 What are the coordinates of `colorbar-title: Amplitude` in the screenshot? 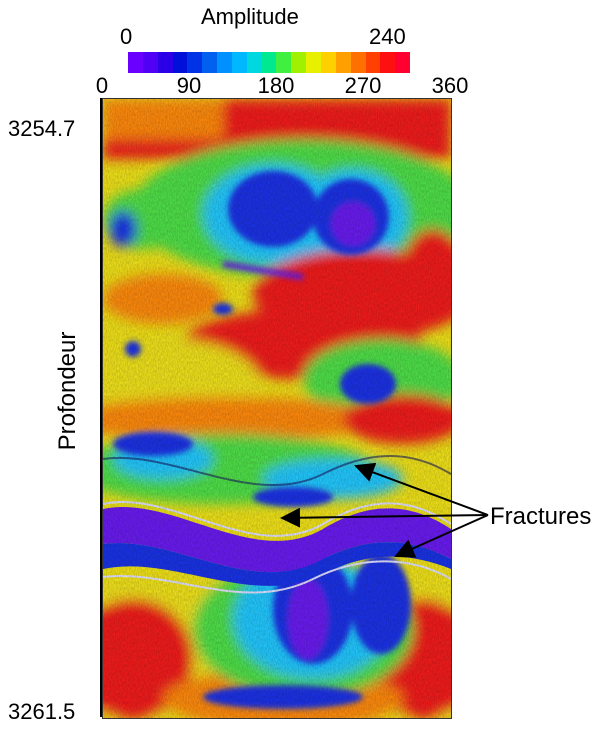 It's located at (250, 16).